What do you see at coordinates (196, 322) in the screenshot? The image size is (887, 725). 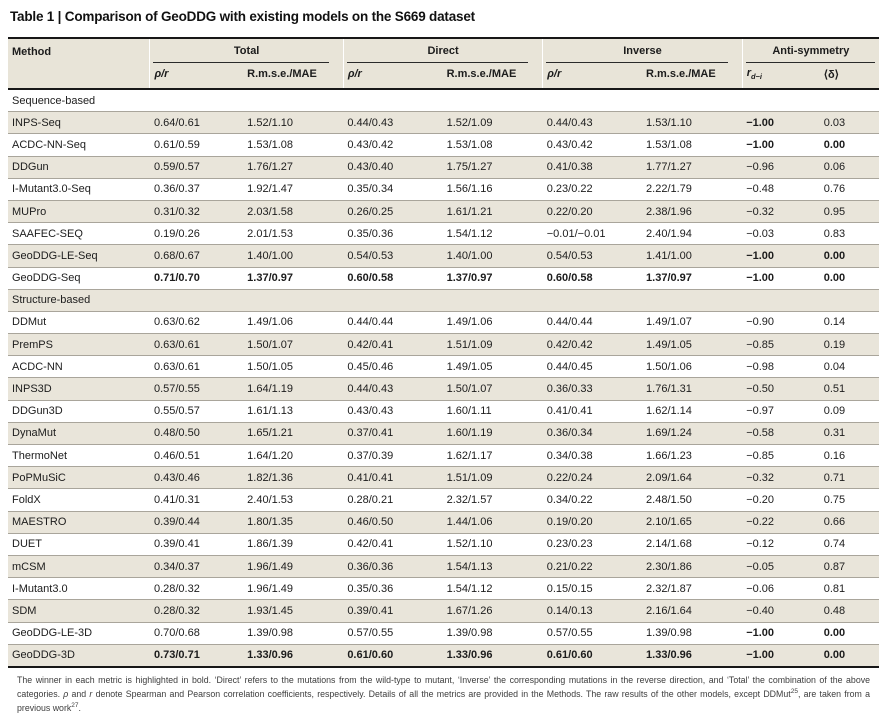 I see `value-cell: 0.63/0.62` at bounding box center [196, 322].